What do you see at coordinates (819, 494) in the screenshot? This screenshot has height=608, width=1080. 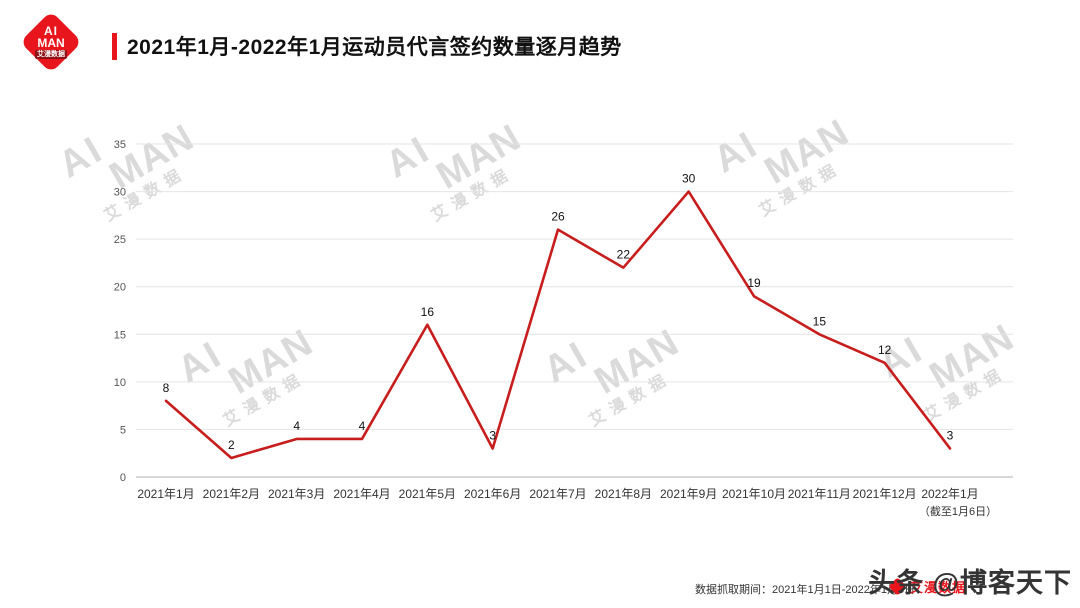 I see `x-tick-label: 2021年11月` at bounding box center [819, 494].